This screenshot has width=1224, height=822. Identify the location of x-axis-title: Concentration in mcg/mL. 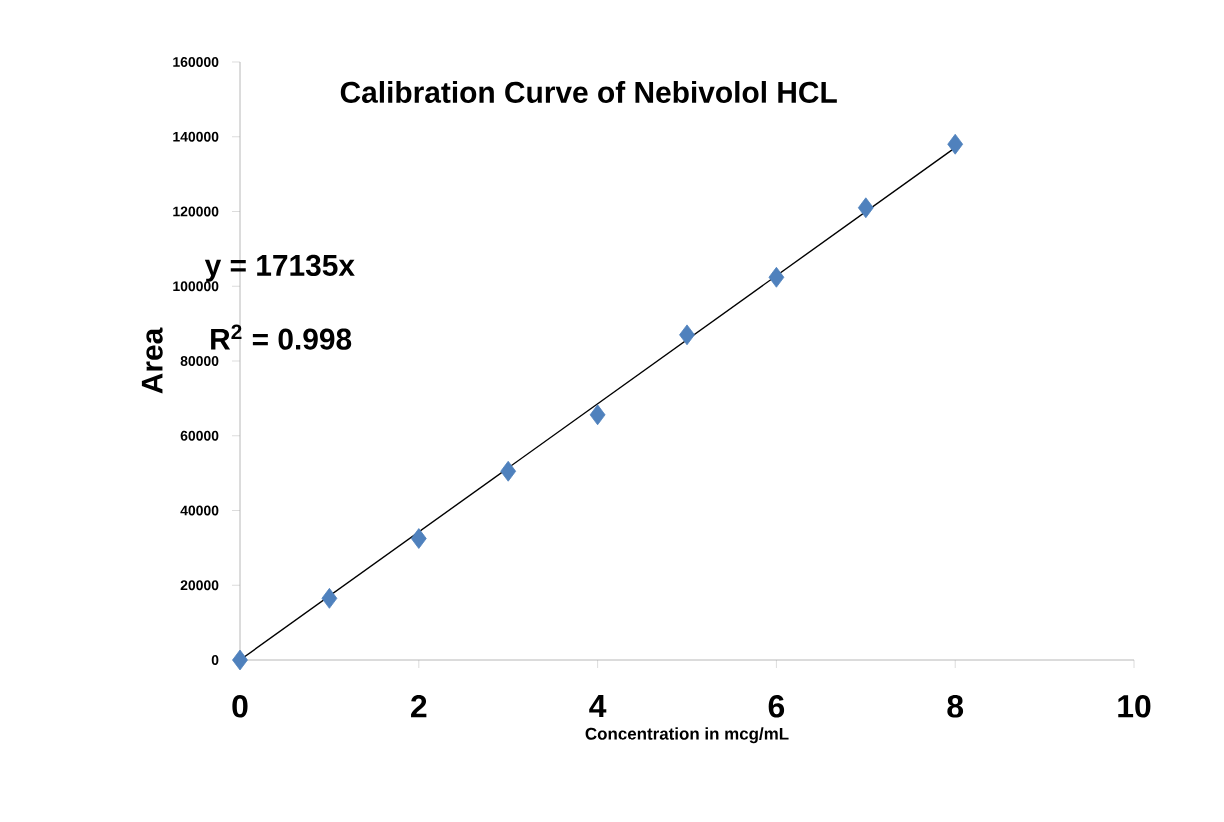
(687, 735).